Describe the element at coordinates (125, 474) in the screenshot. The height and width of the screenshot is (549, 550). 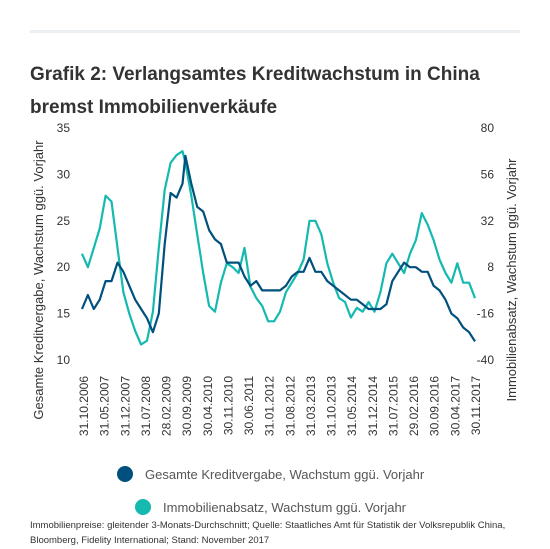
I see `legend-credit-swatch` at that location.